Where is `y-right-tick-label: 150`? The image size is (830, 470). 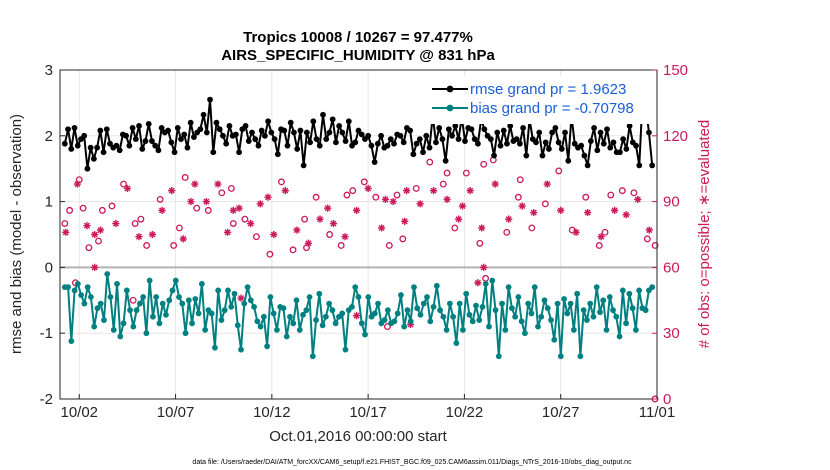
y-right-tick-label: 150 is located at coordinates (675, 70).